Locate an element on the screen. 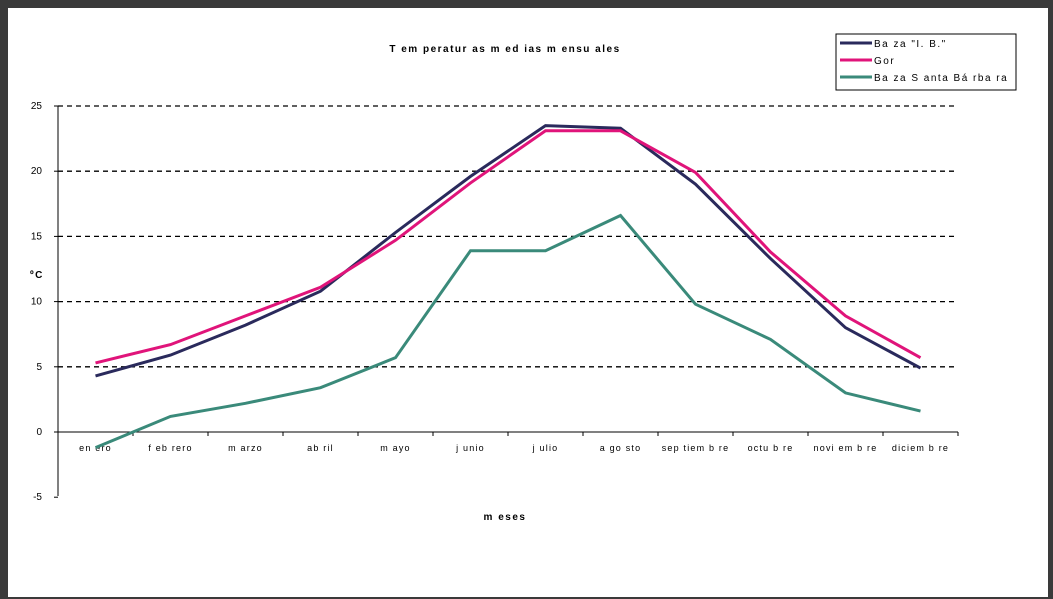 Image resolution: width=1053 pixels, height=599 pixels. legend-label: Gor is located at coordinates (884, 61).